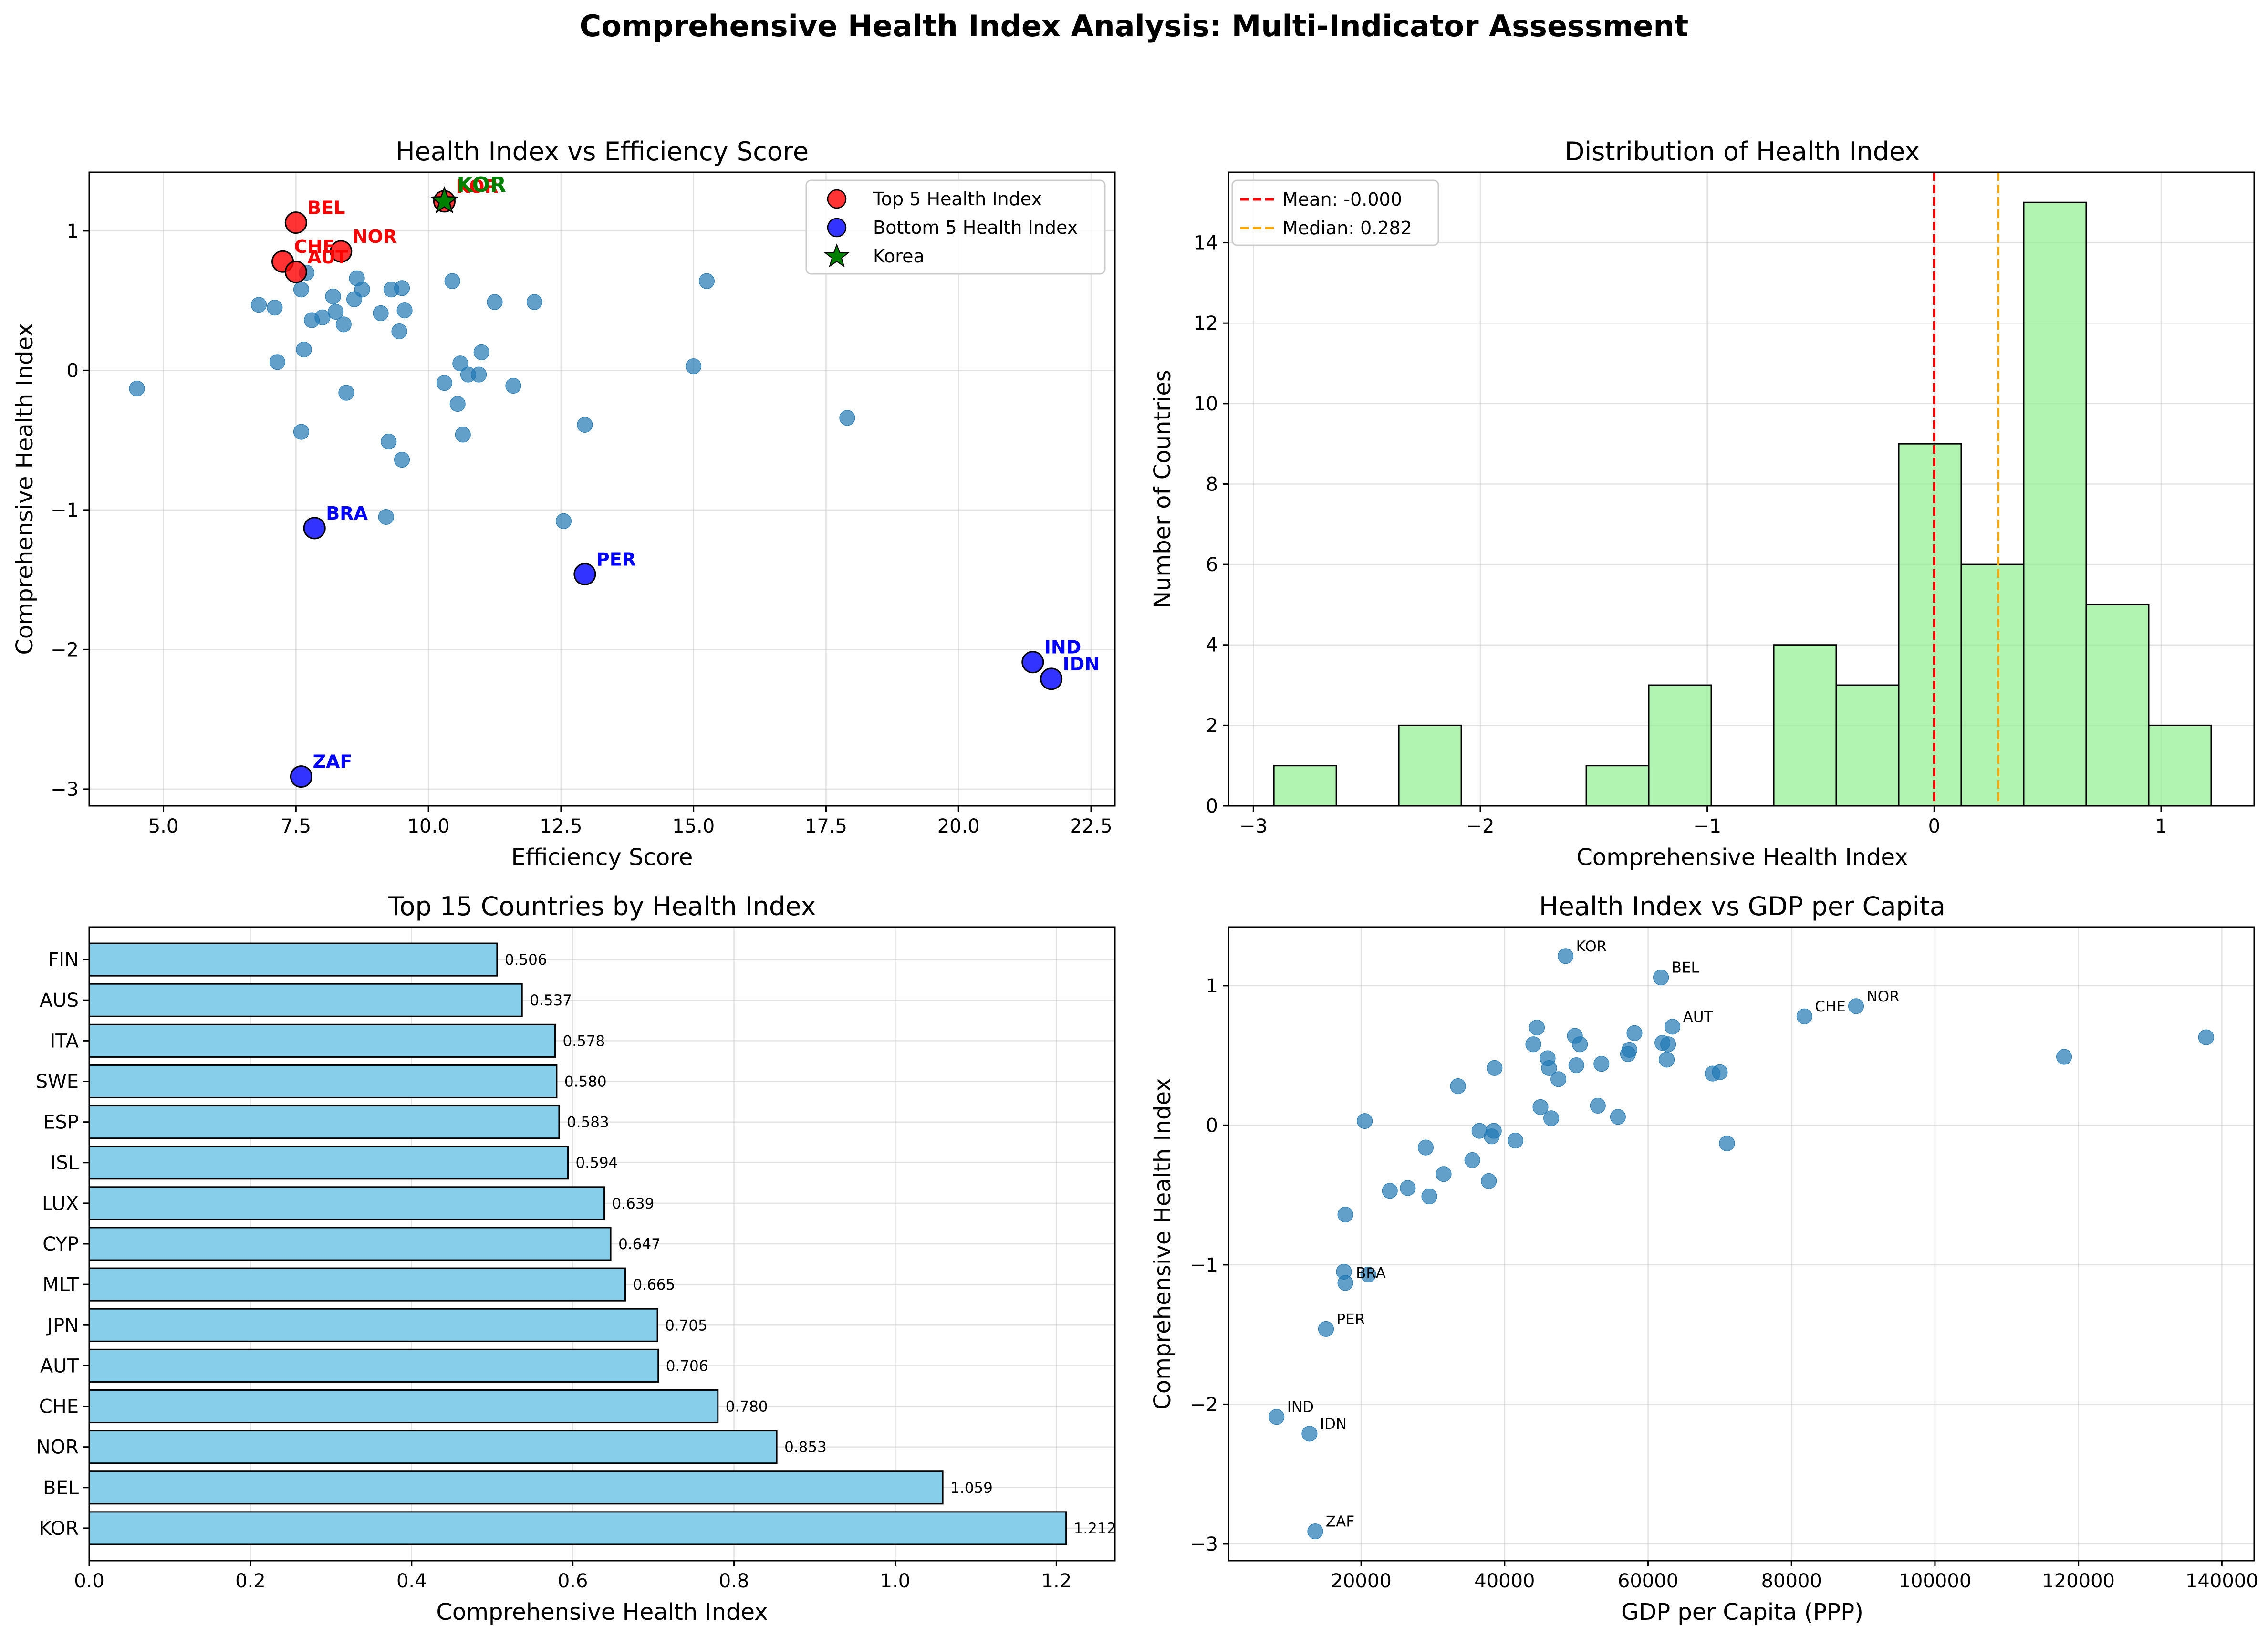 The height and width of the screenshot is (1637, 2268). I want to click on legend-bottom5-marker, so click(837, 228).